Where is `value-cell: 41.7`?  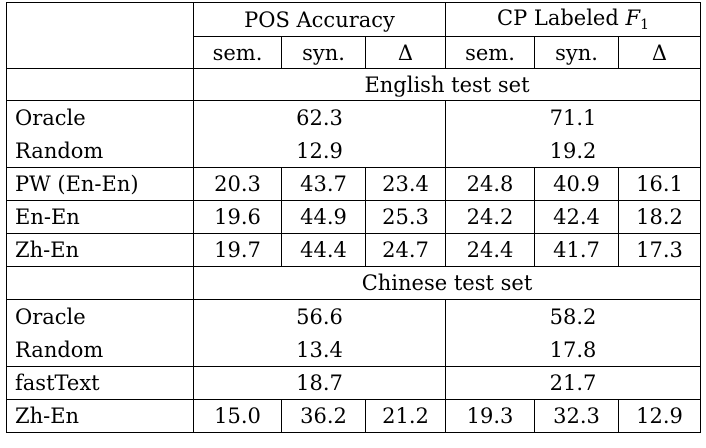 value-cell: 41.7 is located at coordinates (576, 250).